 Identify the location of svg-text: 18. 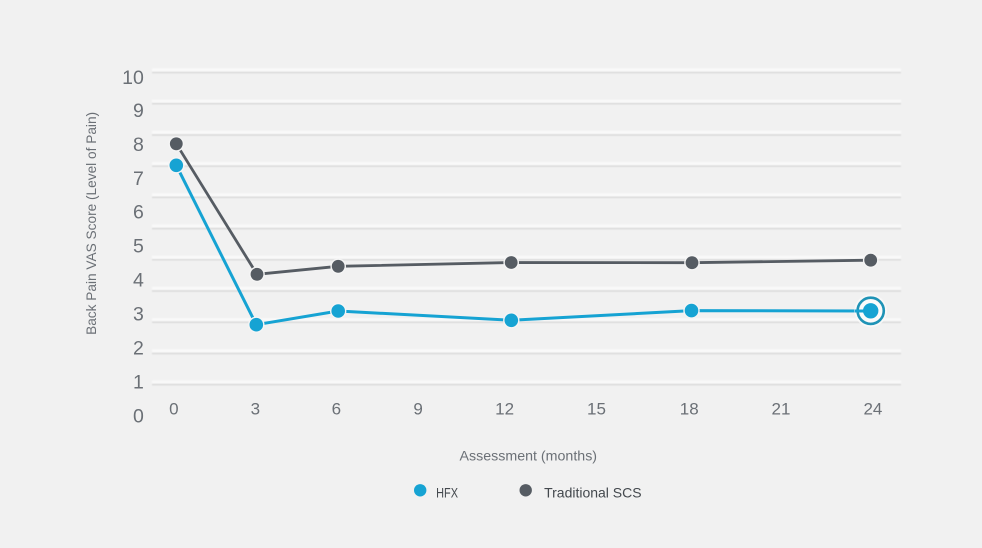
(689, 408).